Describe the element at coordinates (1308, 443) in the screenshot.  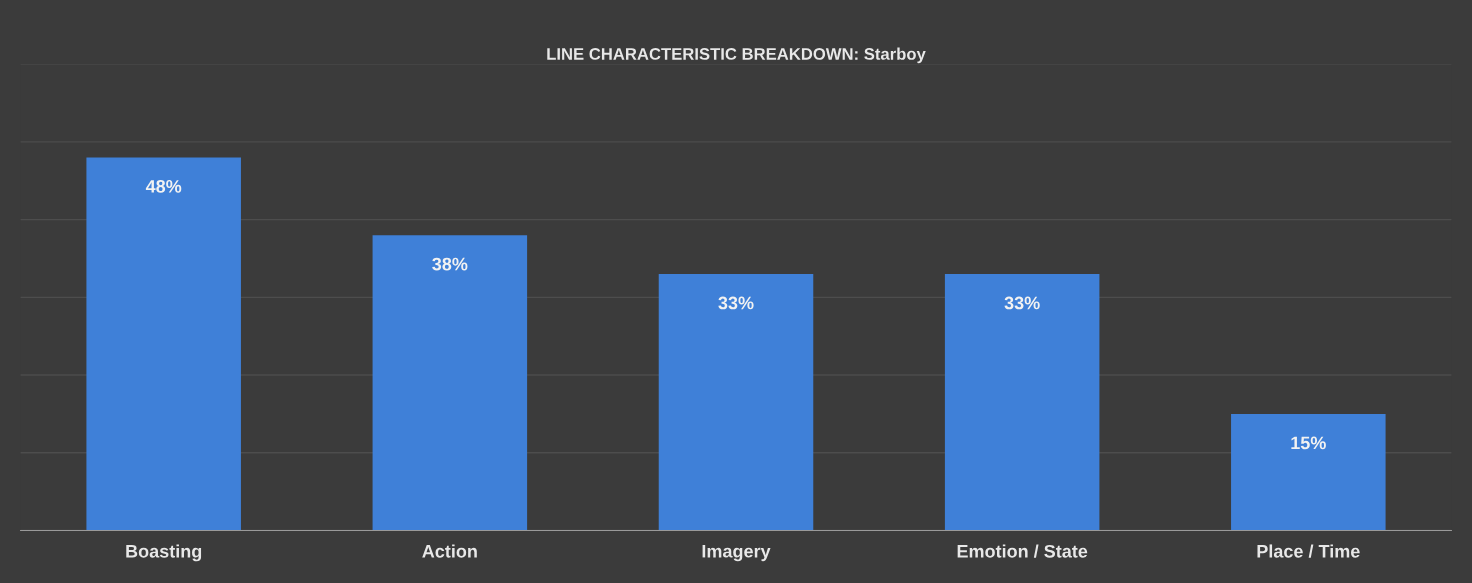
I see `data-label: 15%` at that location.